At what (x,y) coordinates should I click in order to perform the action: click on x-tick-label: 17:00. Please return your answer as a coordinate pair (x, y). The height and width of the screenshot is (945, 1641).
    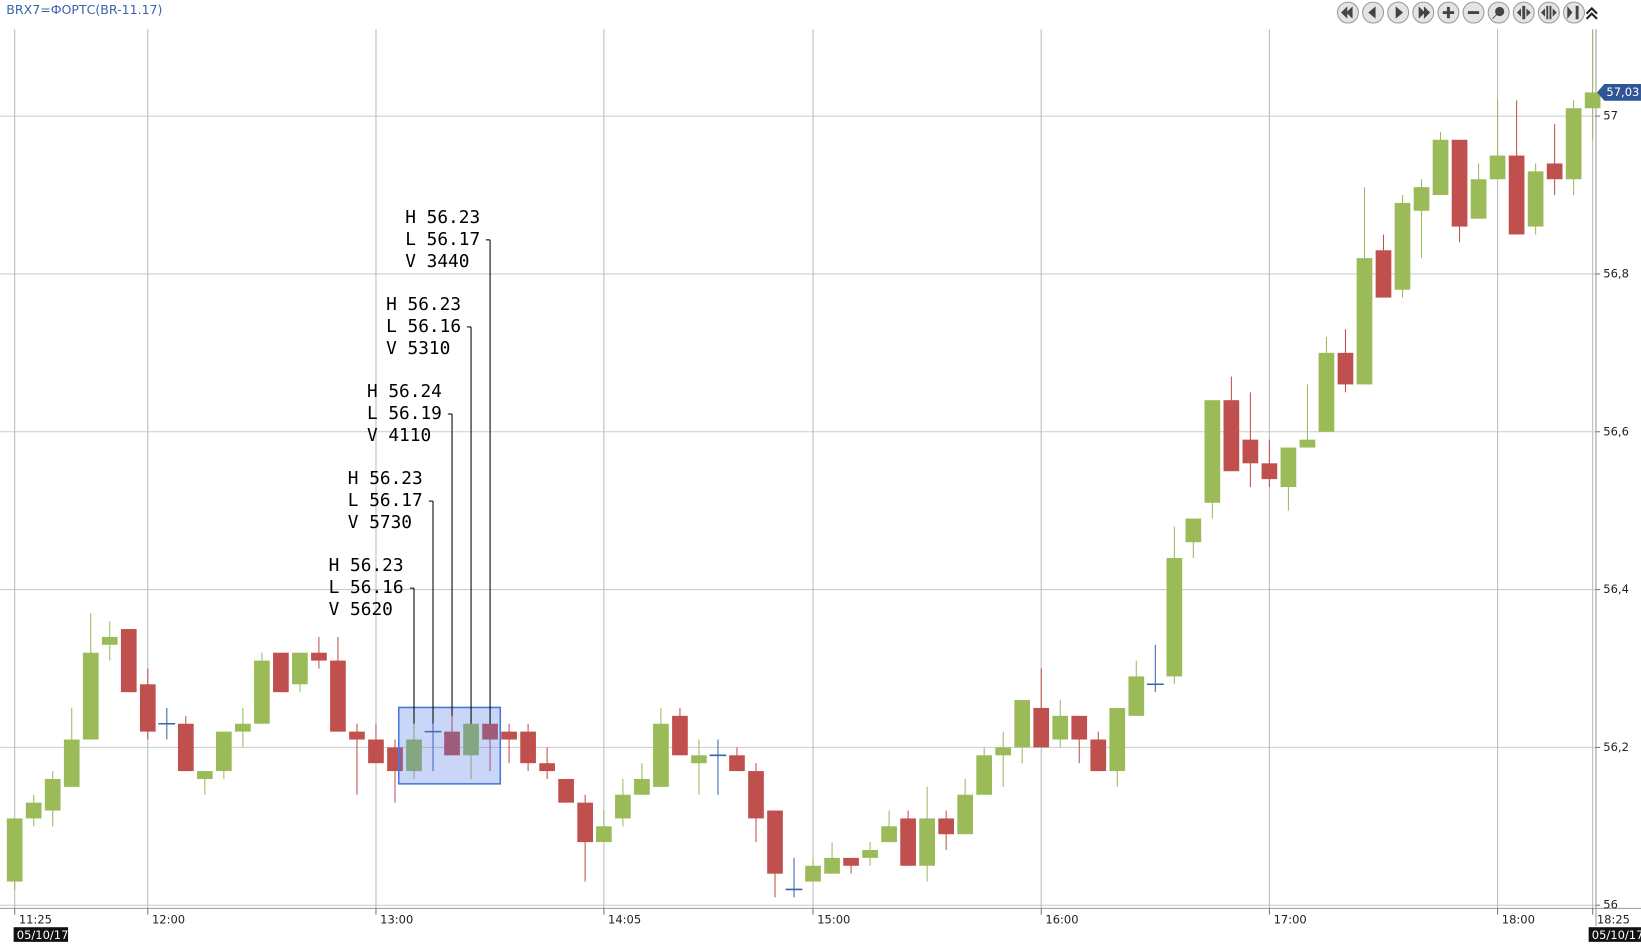
    Looking at the image, I should click on (1290, 919).